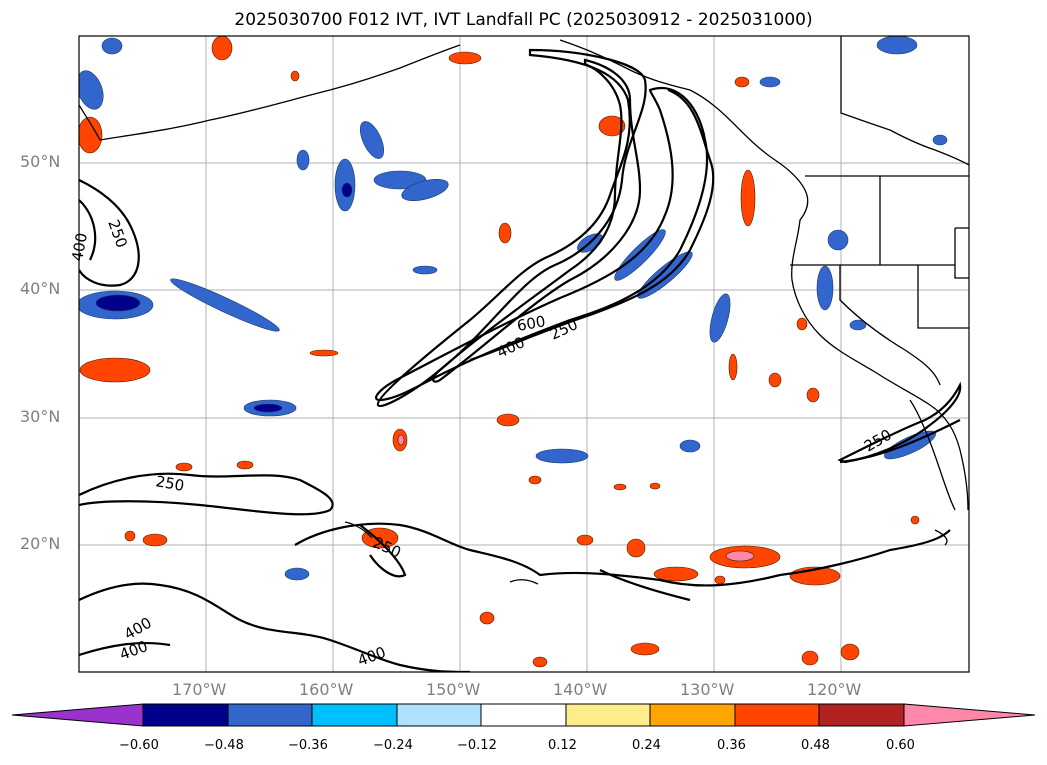 Image resolution: width=1047 pixels, height=765 pixels. I want to click on colorbar-tick-label: −0.48, so click(224, 745).